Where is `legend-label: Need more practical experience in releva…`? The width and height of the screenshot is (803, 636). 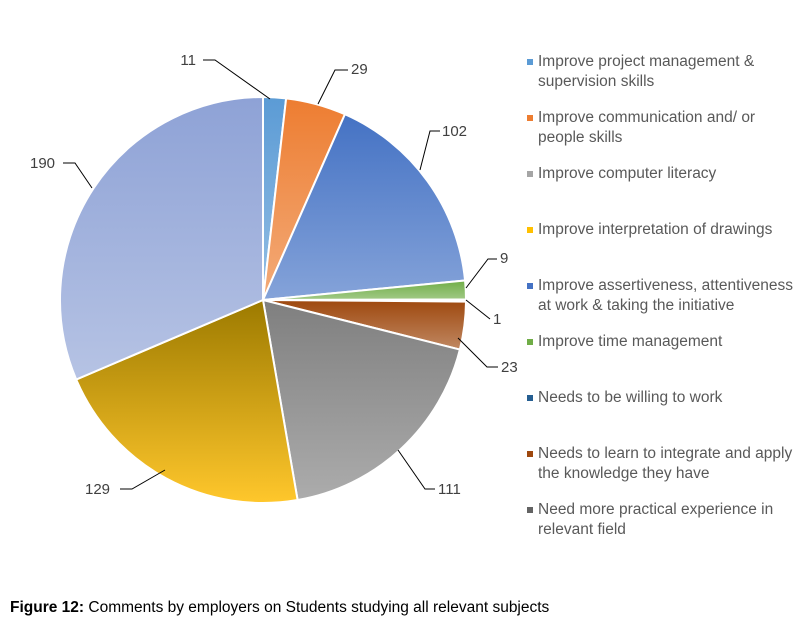
legend-label: Need more practical experience in releva… is located at coordinates (656, 519).